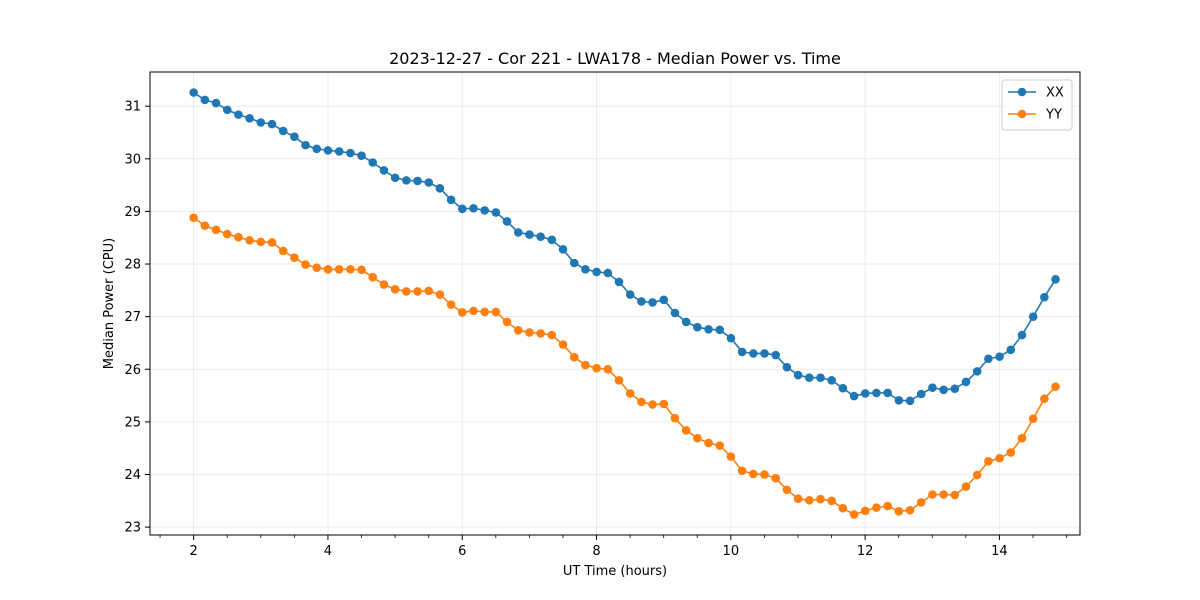  Describe the element at coordinates (1055, 93) in the screenshot. I see `legend-label: XX` at that location.